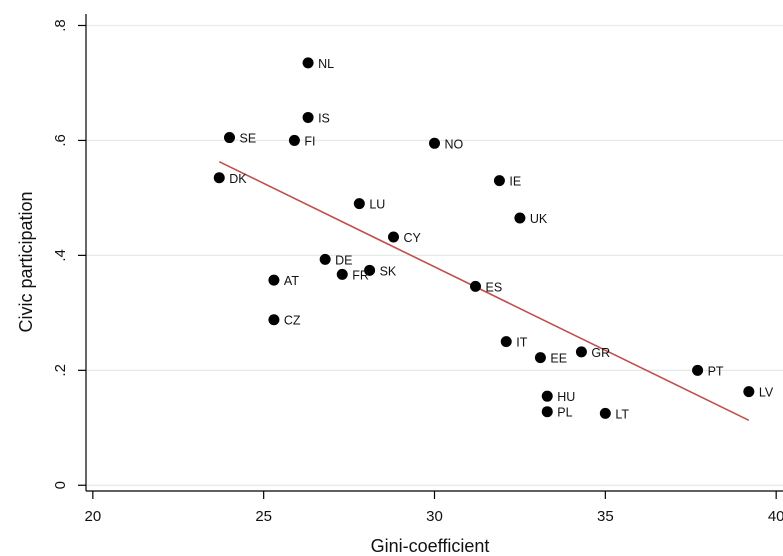  Describe the element at coordinates (308, 63) in the screenshot. I see `data-point-nl` at that location.